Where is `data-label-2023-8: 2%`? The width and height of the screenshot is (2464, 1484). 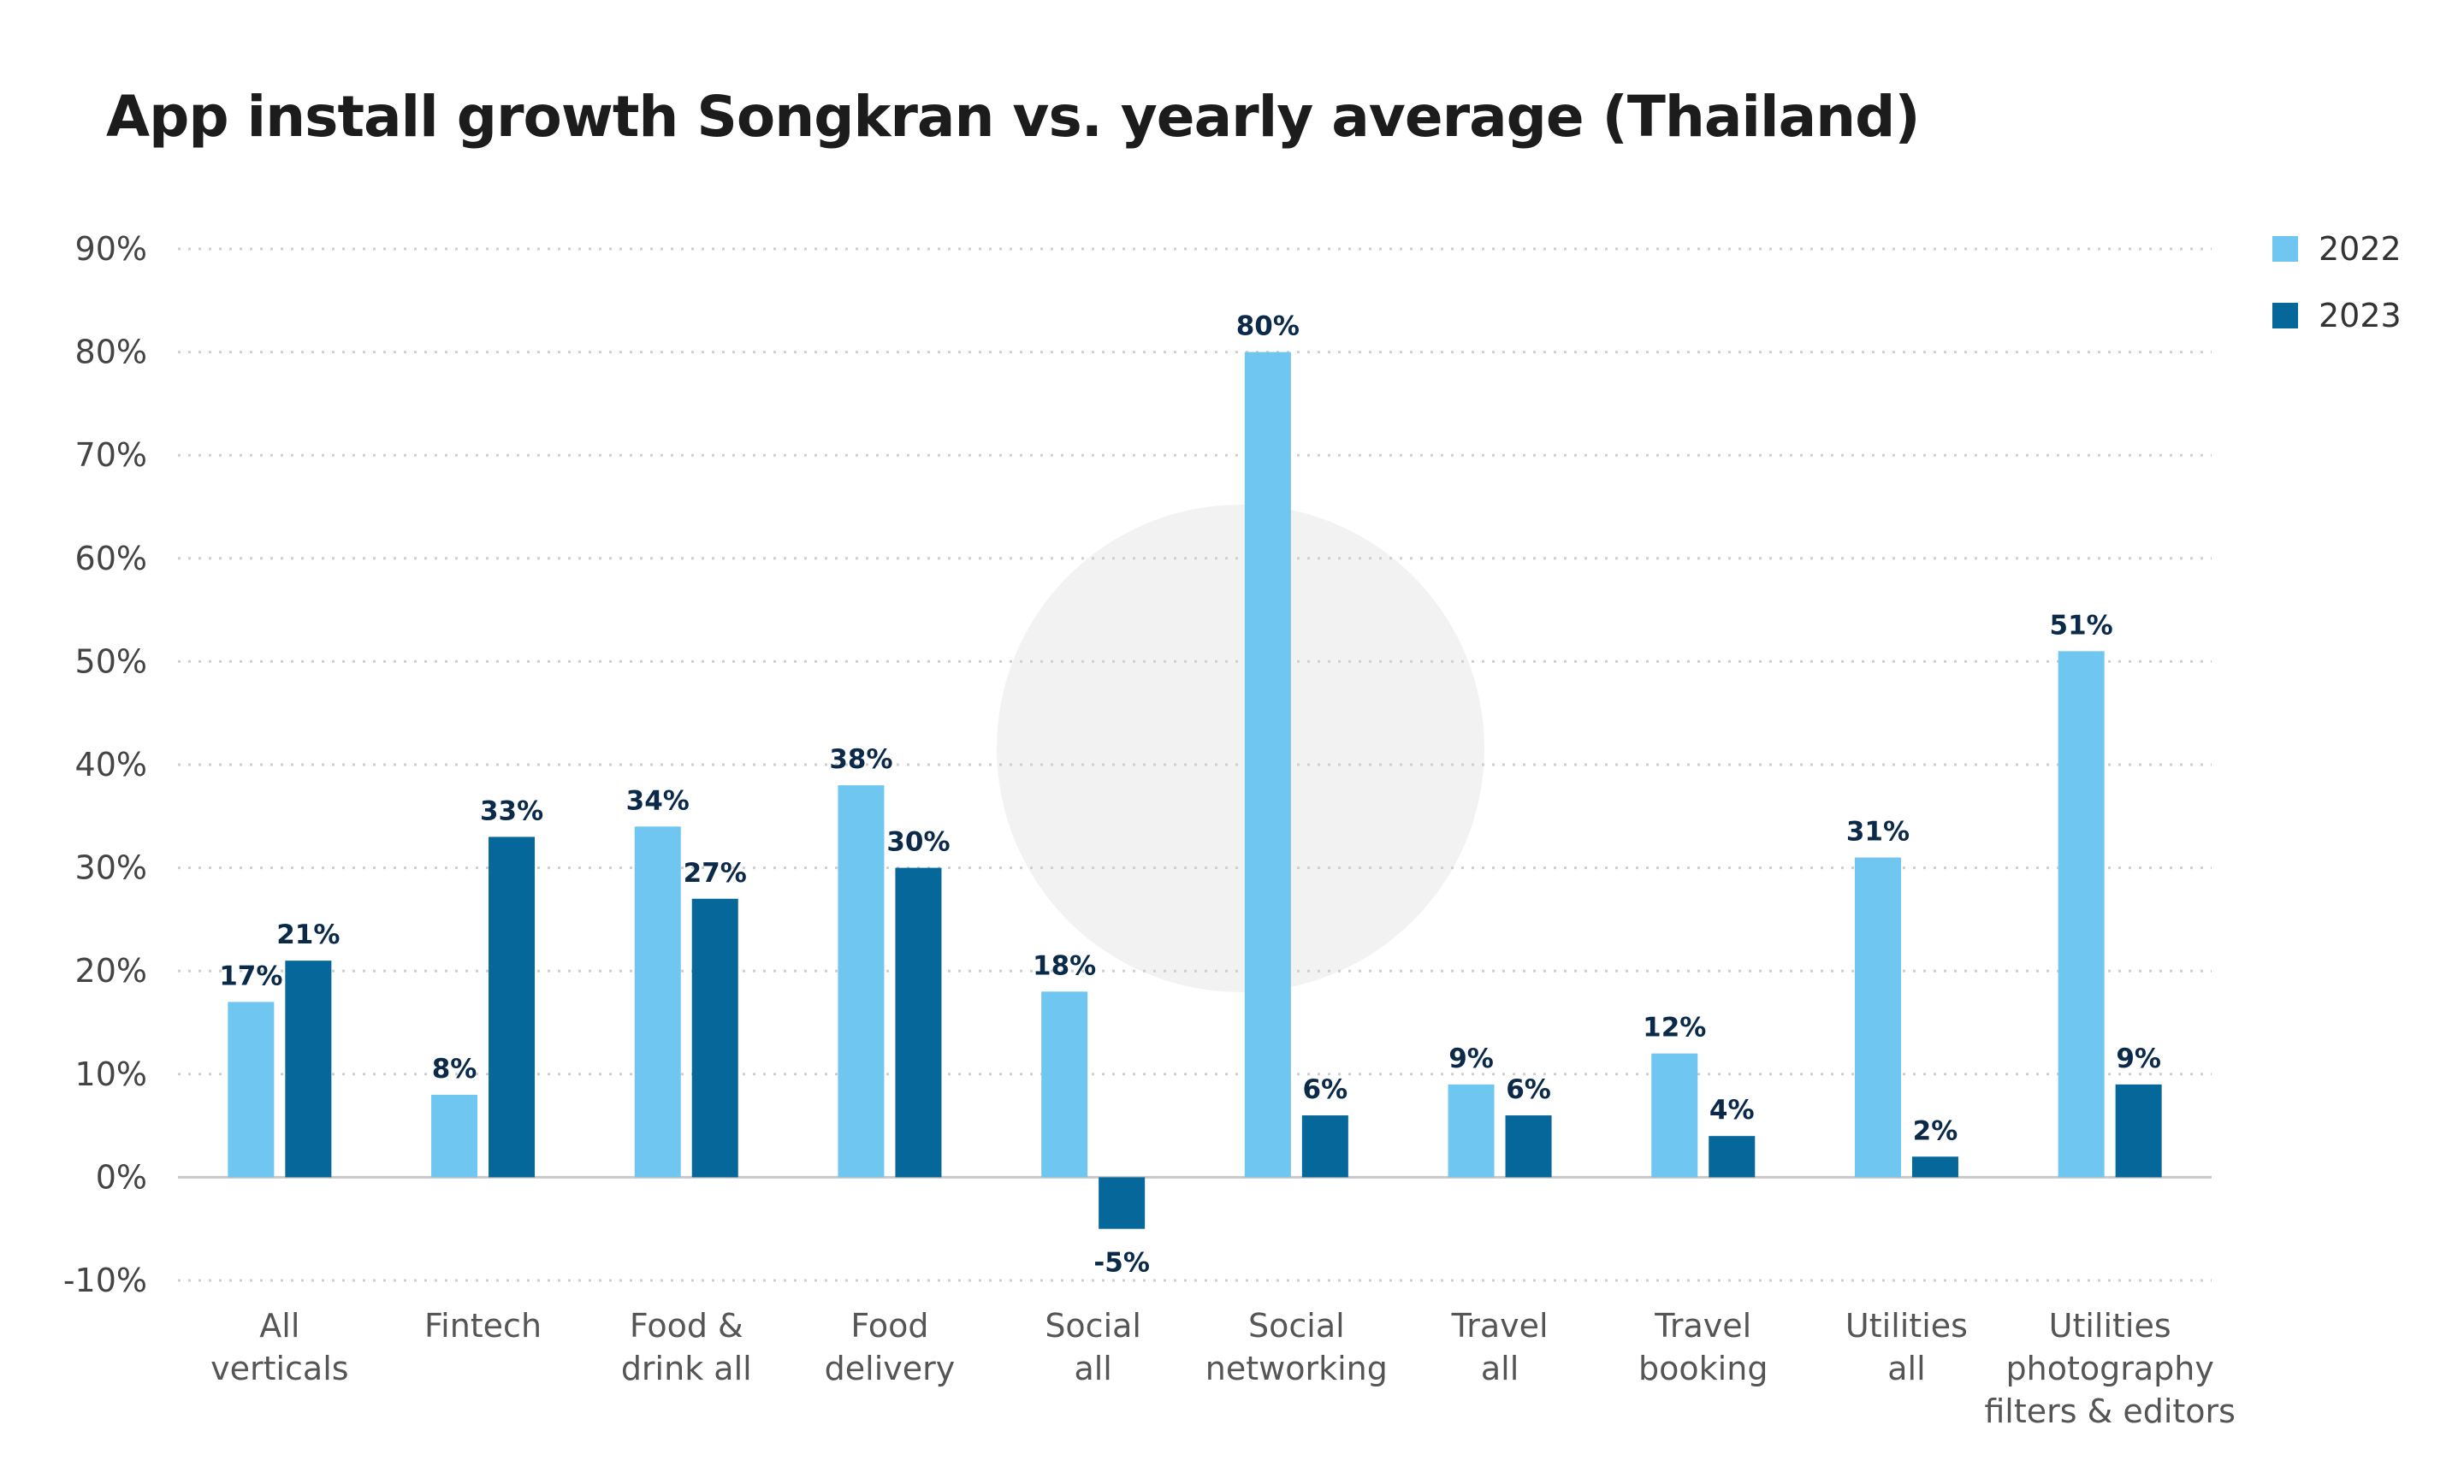
data-label-2023-8: 2% is located at coordinates (1935, 1130).